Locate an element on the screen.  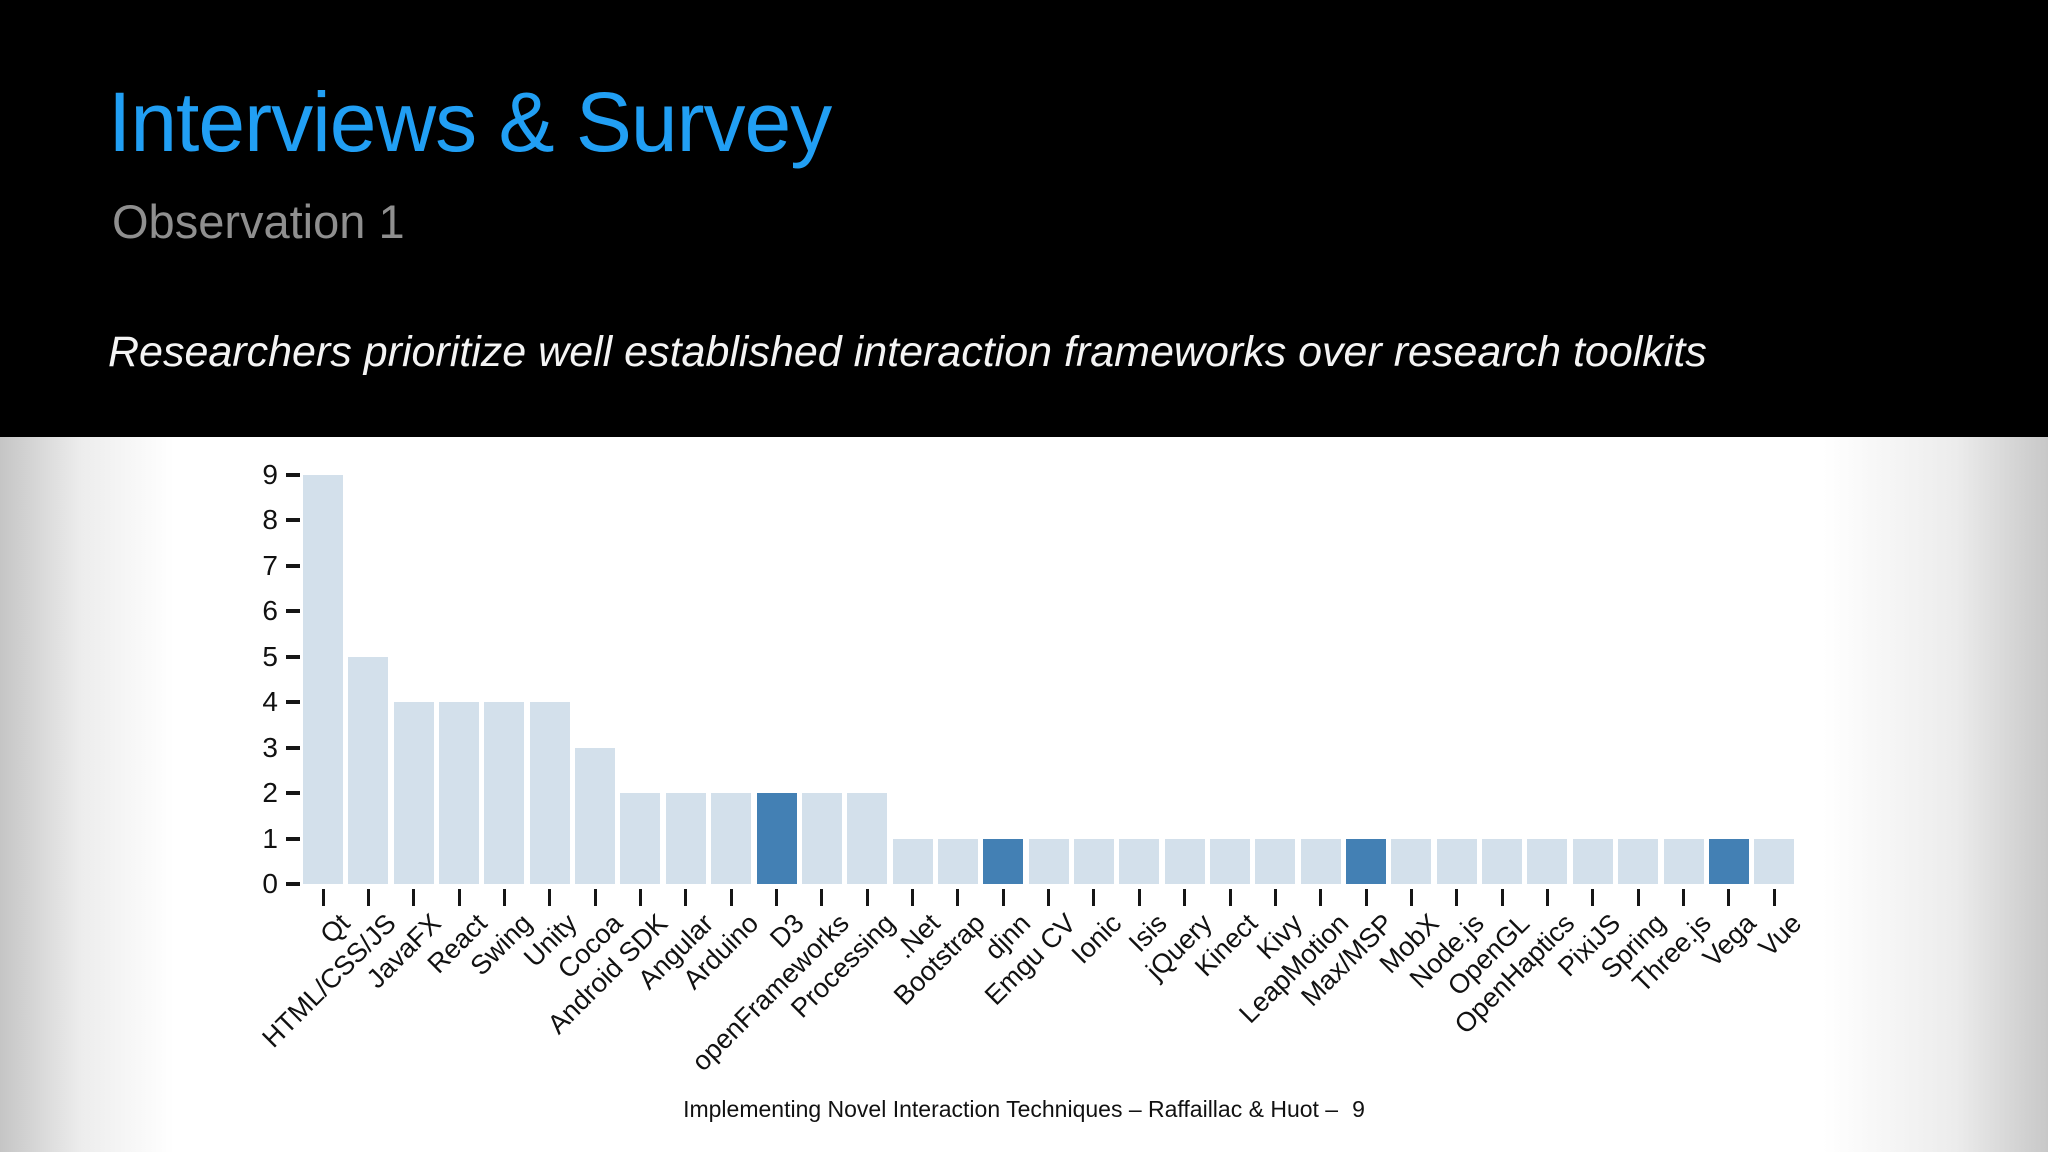
y-tick-label: 7 is located at coordinates (270, 565).